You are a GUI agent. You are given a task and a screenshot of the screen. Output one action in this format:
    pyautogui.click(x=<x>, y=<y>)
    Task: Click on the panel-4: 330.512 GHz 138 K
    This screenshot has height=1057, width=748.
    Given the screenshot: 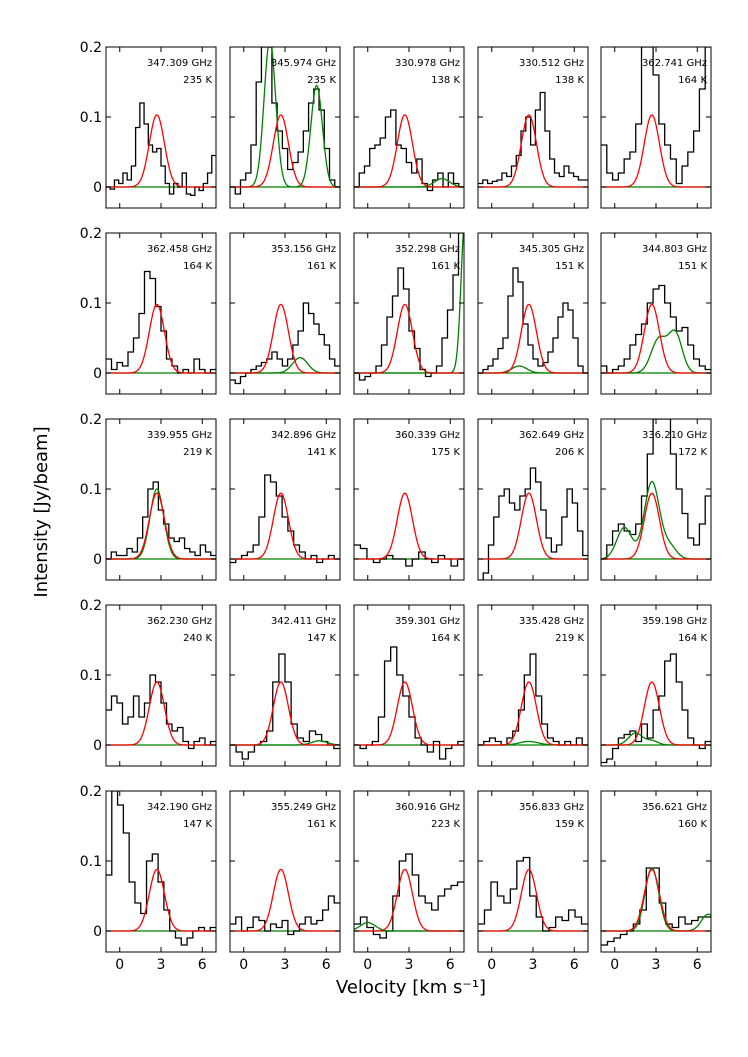 What is the action you would take?
    pyautogui.click(x=533, y=127)
    